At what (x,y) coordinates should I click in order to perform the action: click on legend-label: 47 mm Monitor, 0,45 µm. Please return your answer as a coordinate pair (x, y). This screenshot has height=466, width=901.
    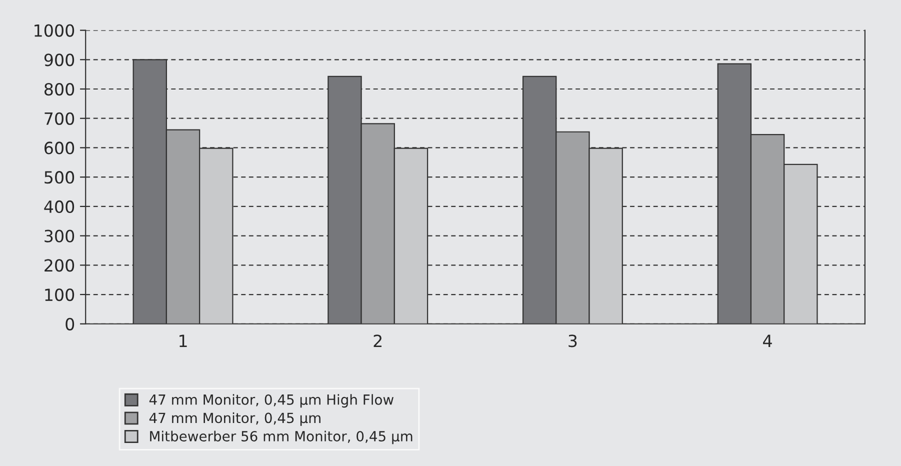
    Looking at the image, I should click on (234, 419).